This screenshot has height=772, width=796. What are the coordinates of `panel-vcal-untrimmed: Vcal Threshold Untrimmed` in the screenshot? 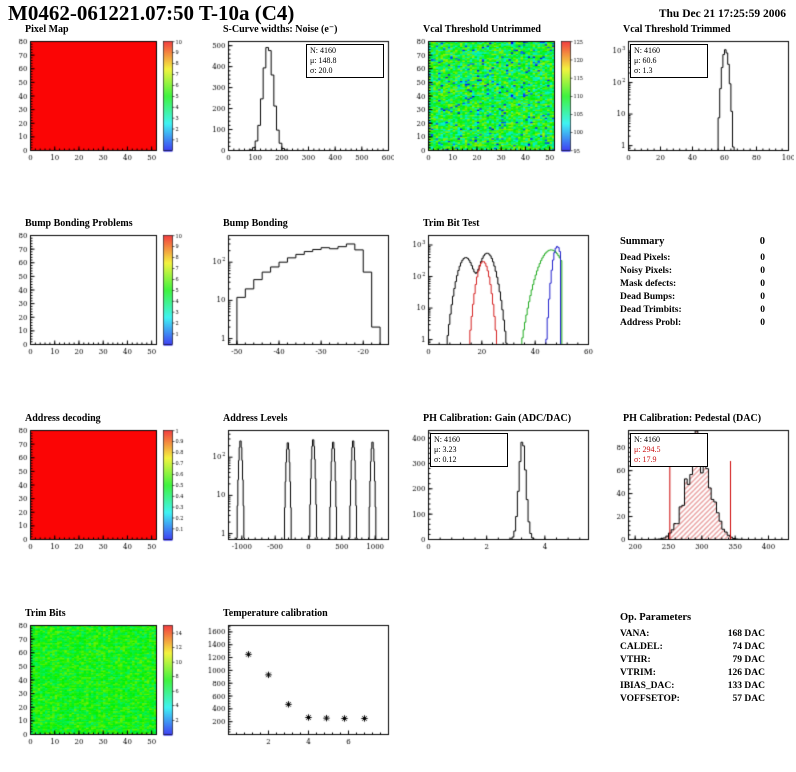 It's located at (498, 108).